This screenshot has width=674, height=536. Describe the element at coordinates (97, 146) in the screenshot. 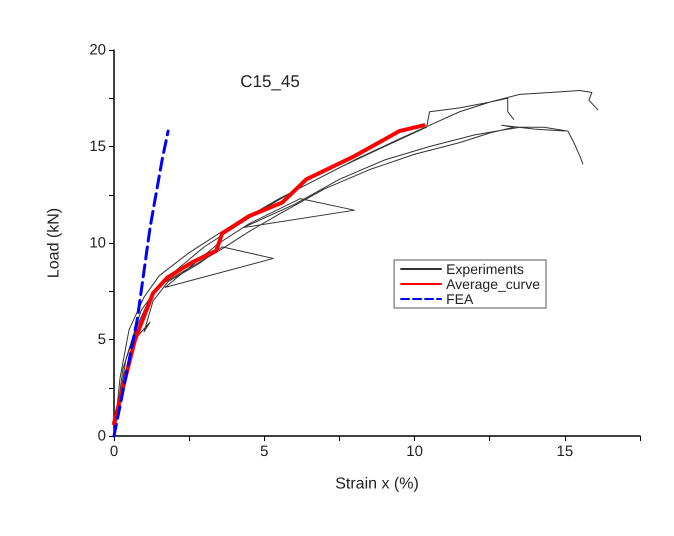

I see `y-tick-label: 15` at that location.